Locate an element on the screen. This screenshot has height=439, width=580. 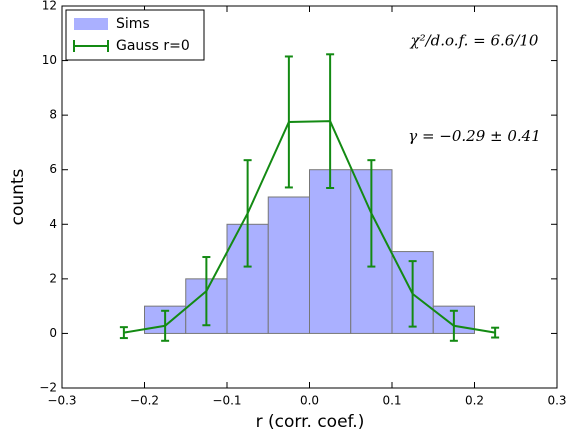
annotation: γ = −0.29 ± 0.41 is located at coordinates (474, 136).